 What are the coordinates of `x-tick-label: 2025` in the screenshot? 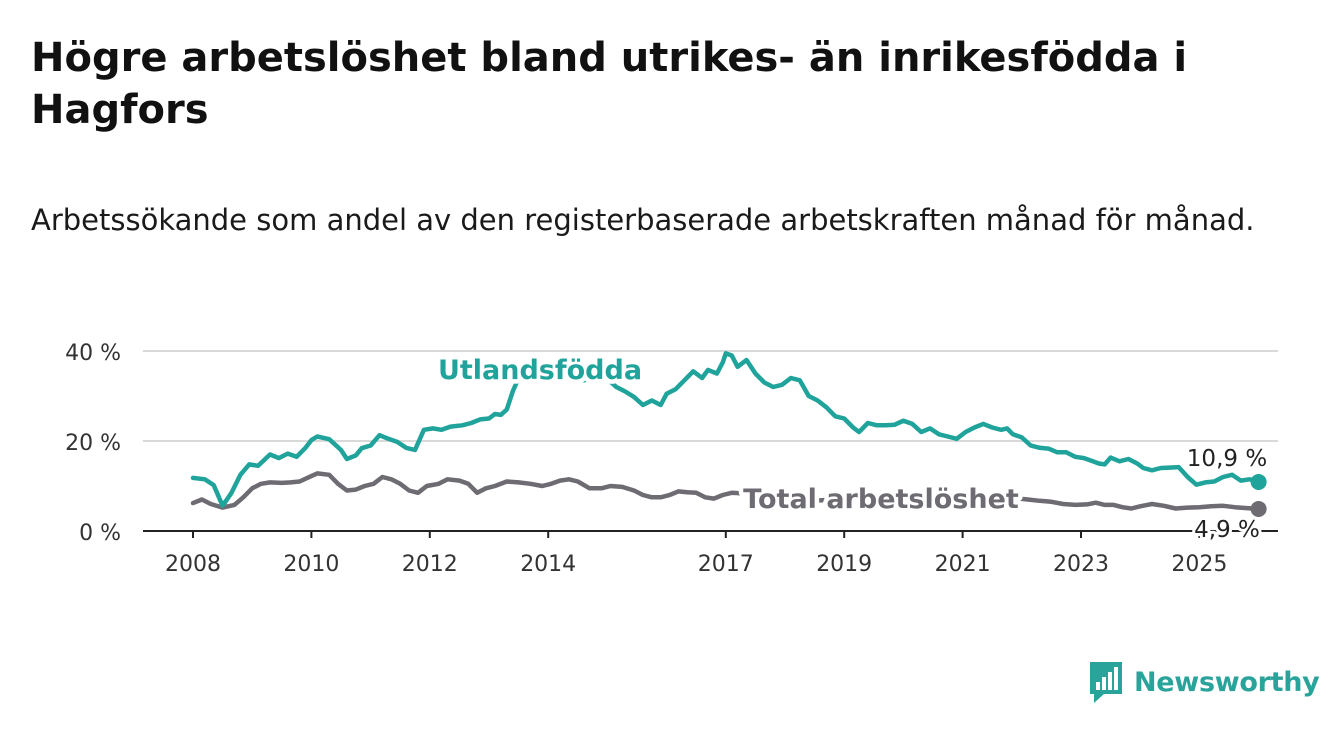 It's located at (1199, 564).